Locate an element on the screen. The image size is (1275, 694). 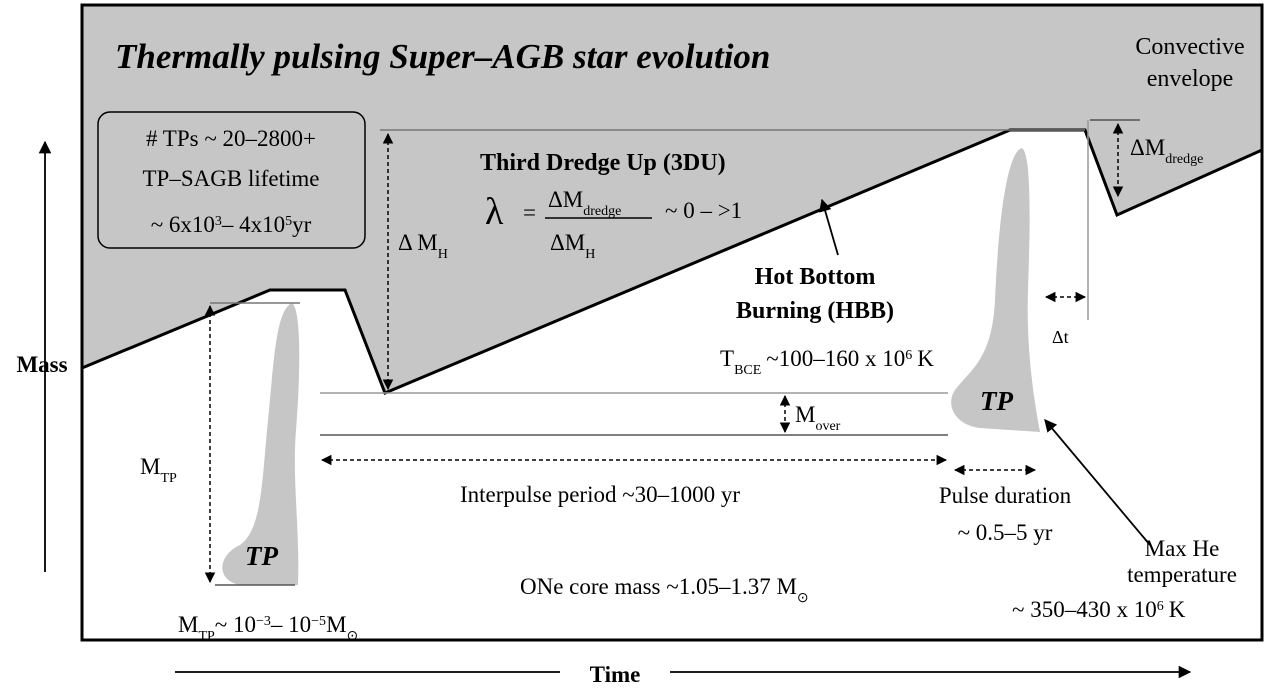
label: Pulse duration is located at coordinates (1005, 495).